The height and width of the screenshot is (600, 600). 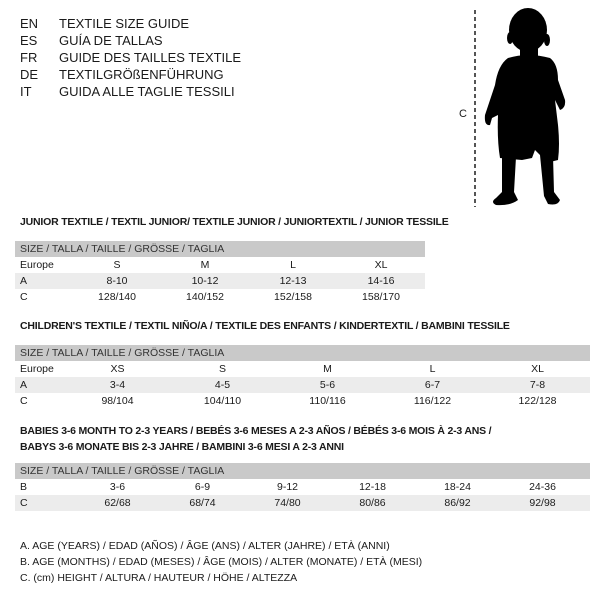 What do you see at coordinates (542, 503) in the screenshot?
I see `table-cell: 92/98` at bounding box center [542, 503].